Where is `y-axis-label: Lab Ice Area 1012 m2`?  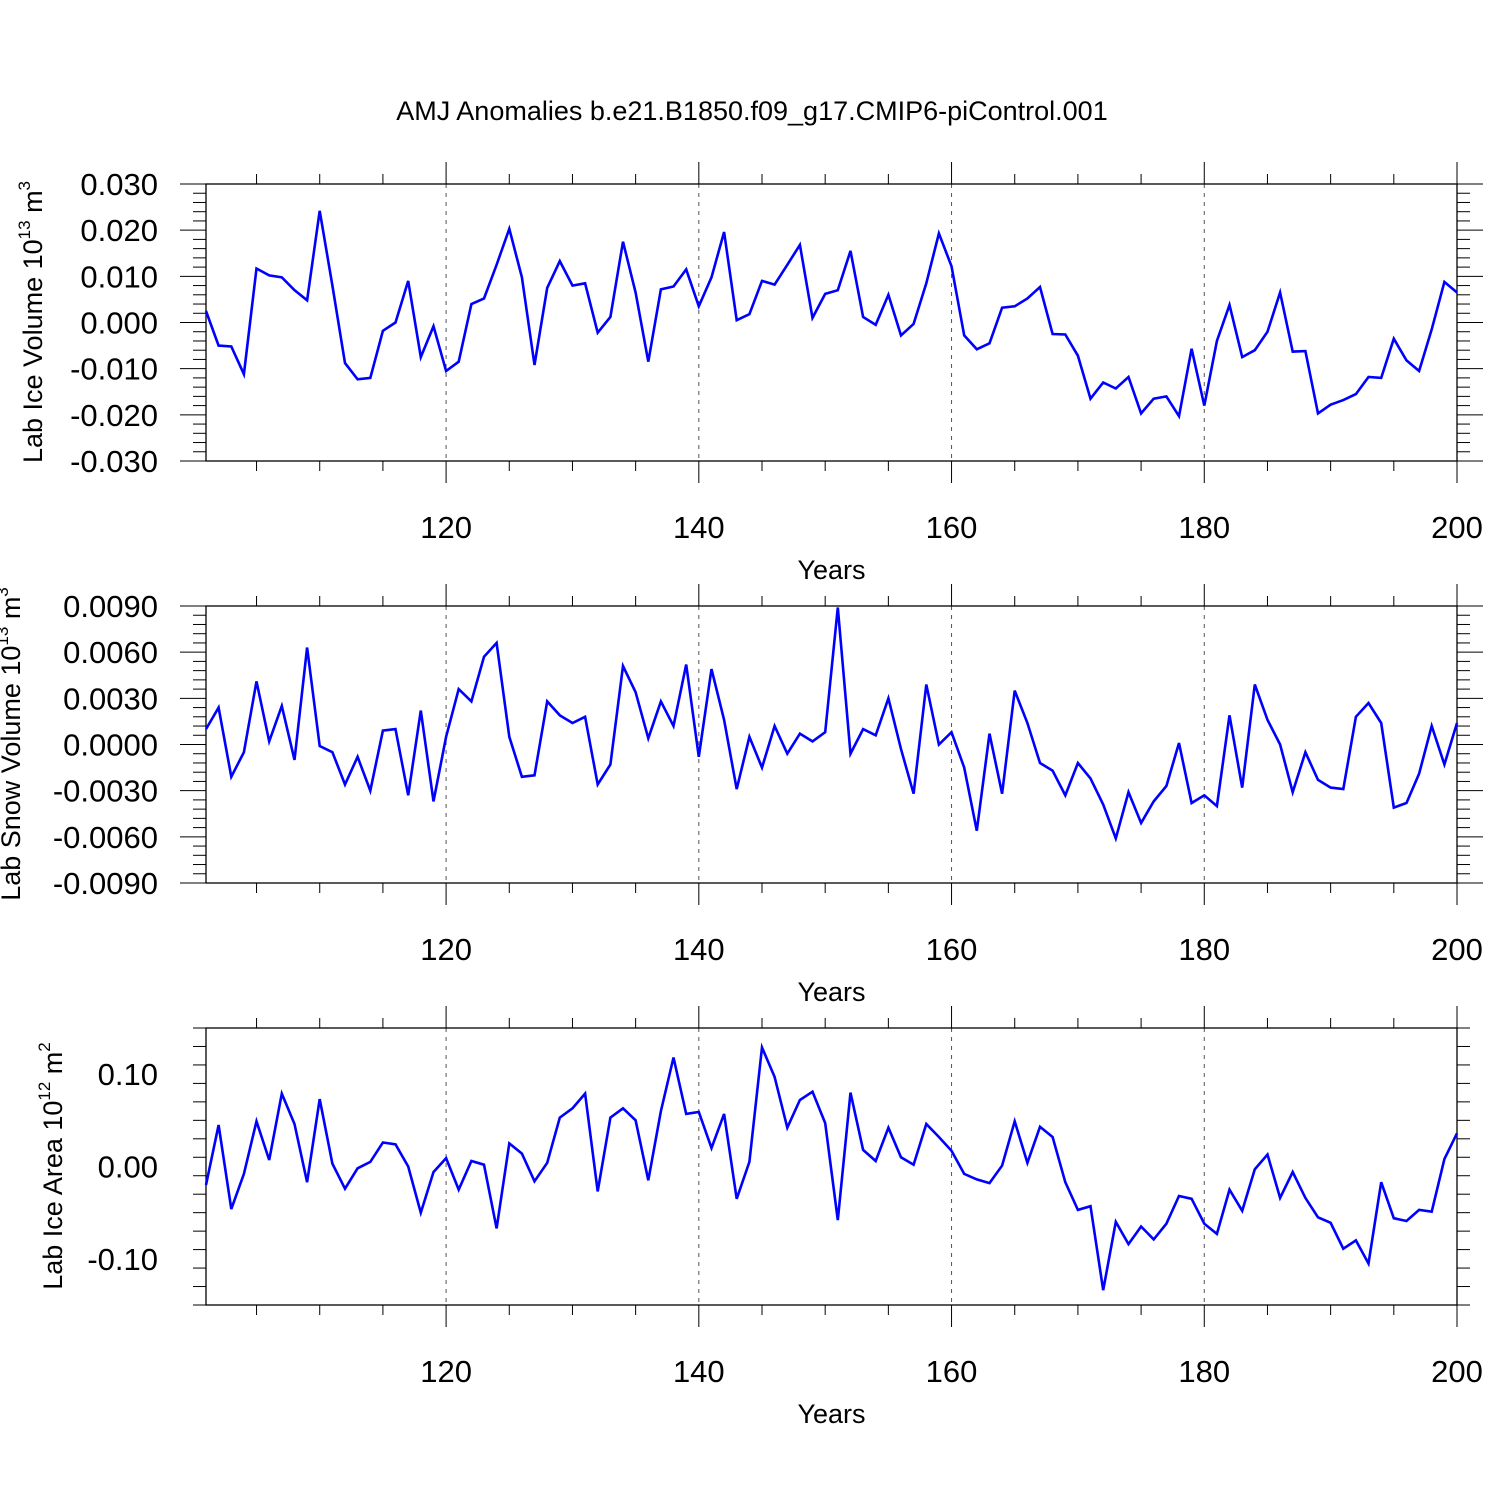 y-axis-label: Lab Ice Area 1012 m2 is located at coordinates (51, 1166).